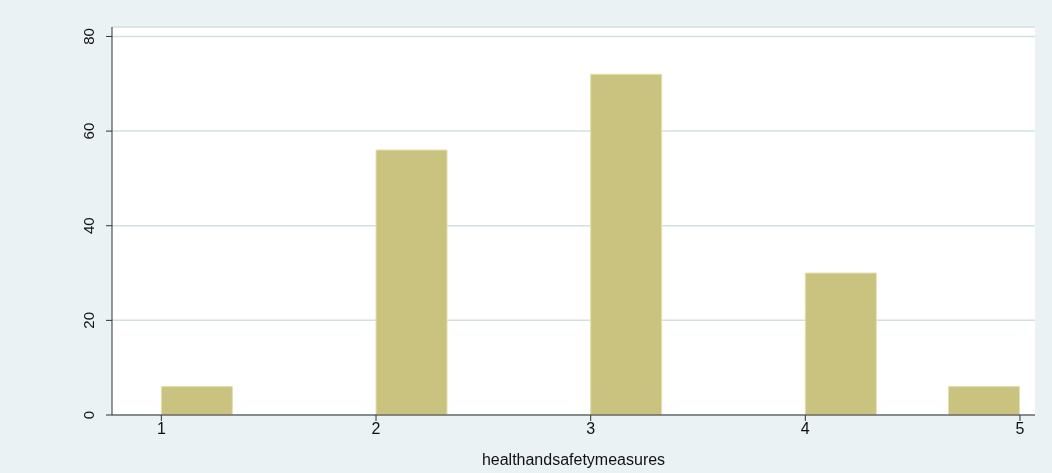  I want to click on y-tick-label: 0, so click(88, 415).